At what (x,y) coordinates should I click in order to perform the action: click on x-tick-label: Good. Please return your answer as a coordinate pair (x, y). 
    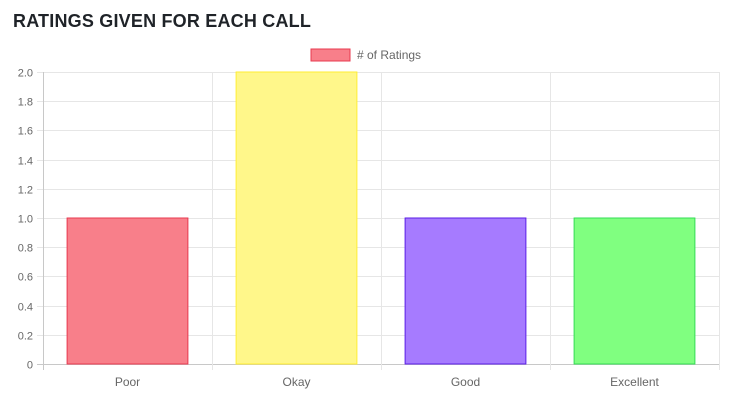
    Looking at the image, I should click on (465, 382).